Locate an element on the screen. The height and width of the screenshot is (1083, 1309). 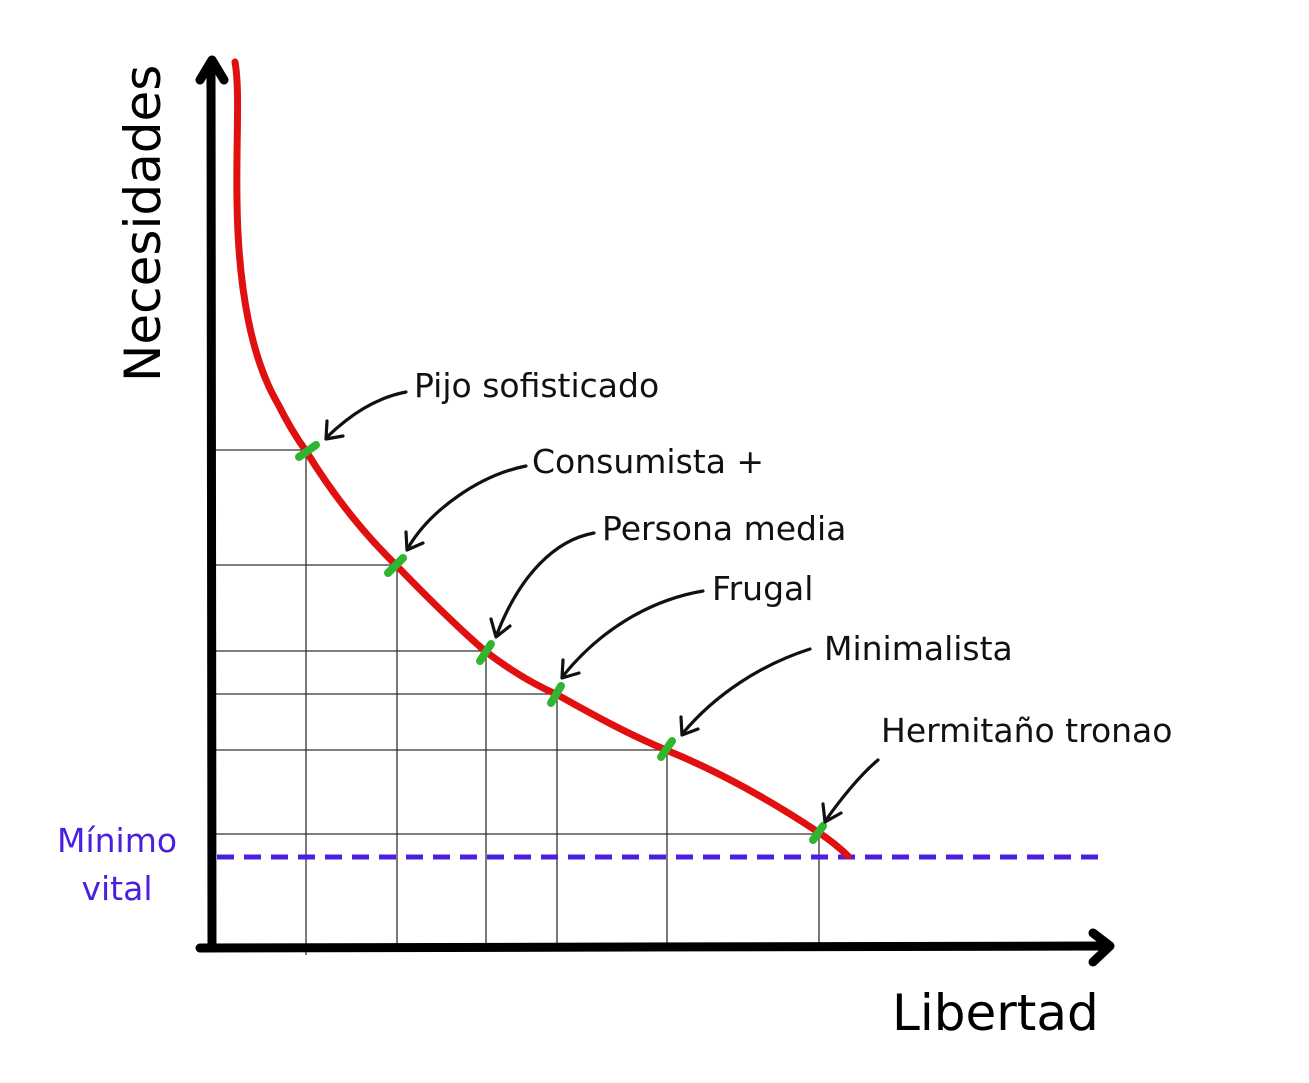
arrow-hermitano is located at coordinates (852, 790).